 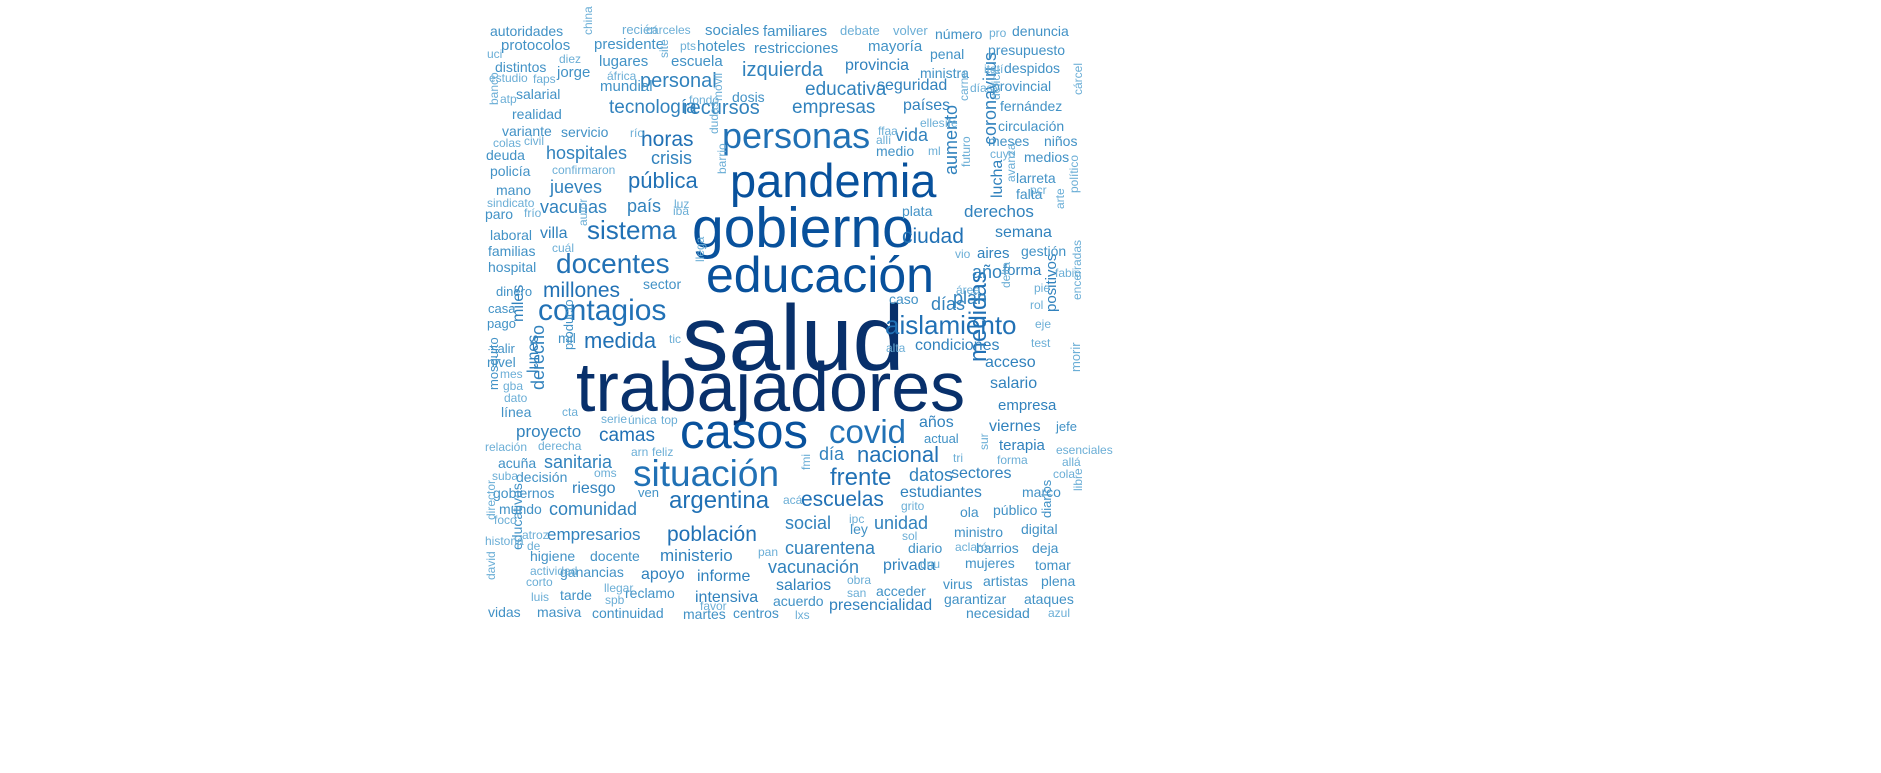 What do you see at coordinates (888, 131) in the screenshot?
I see `word-199: ffaa` at bounding box center [888, 131].